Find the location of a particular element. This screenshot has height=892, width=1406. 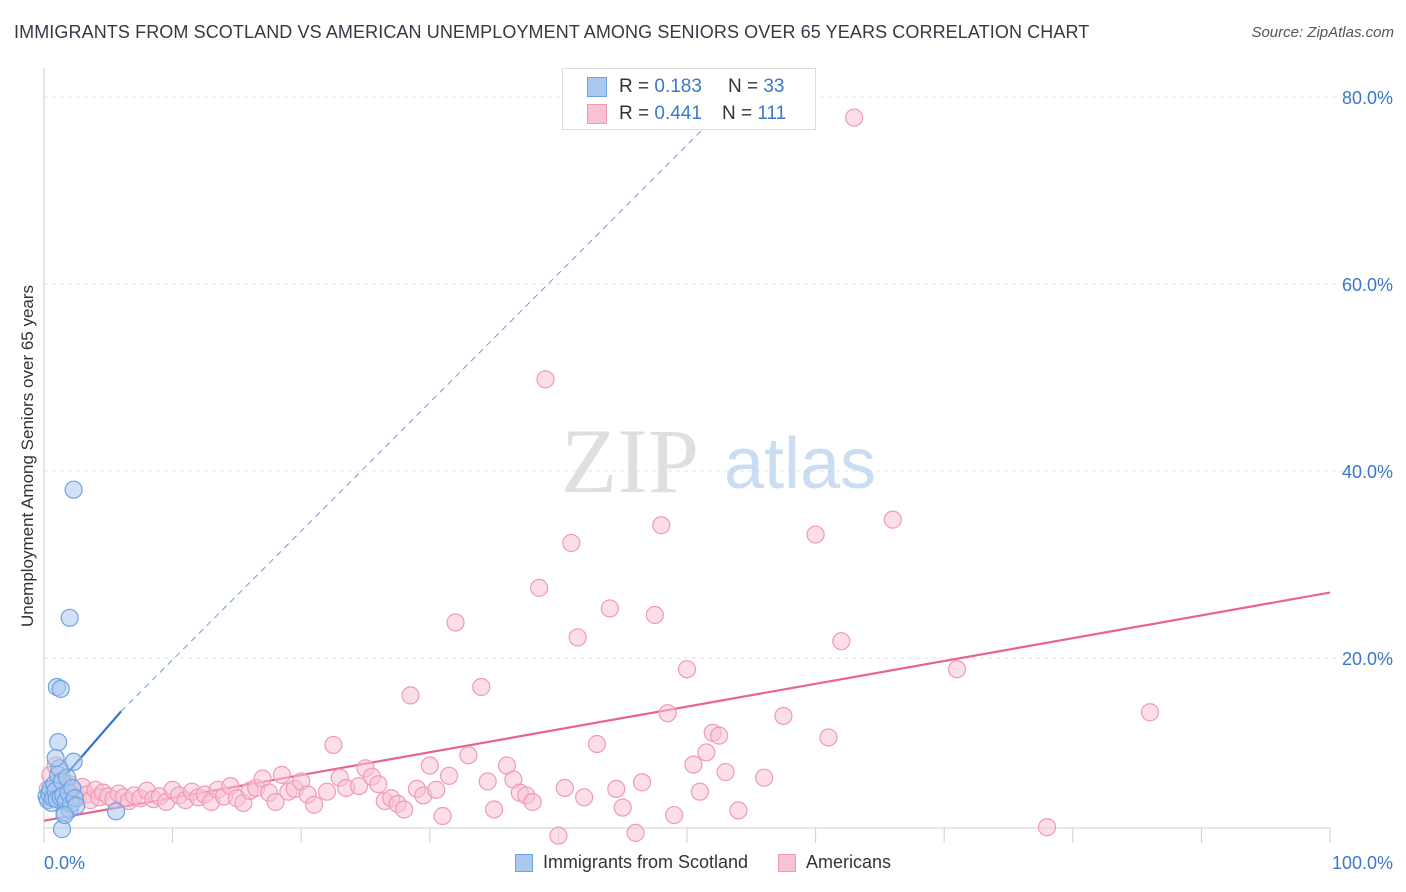

x-tick-label: 100.0% is located at coordinates (1362, 863).